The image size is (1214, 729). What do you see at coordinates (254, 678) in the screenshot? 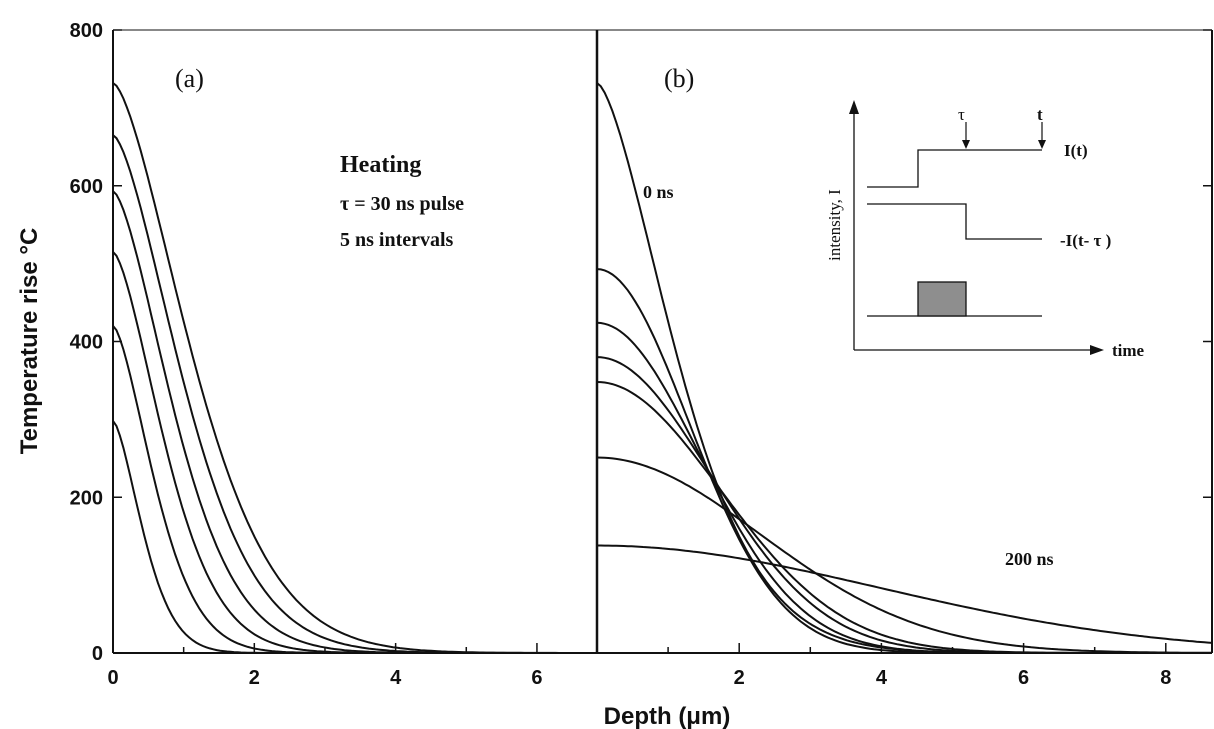
I see `x-tick-label-a: 2` at bounding box center [254, 678].